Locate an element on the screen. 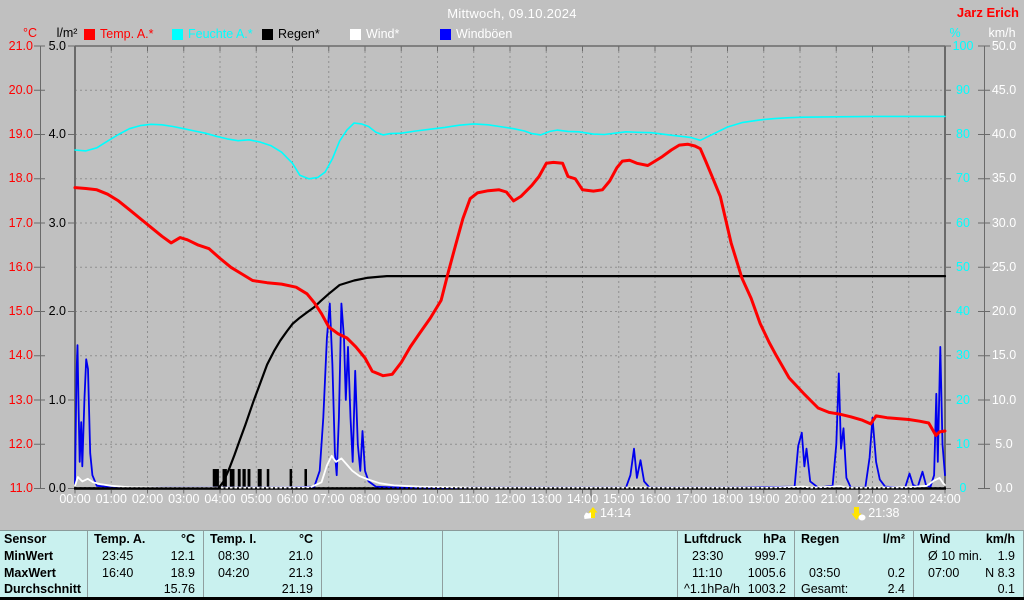 The image size is (1024, 600). x-axis-label: 04:00 is located at coordinates (220, 499).